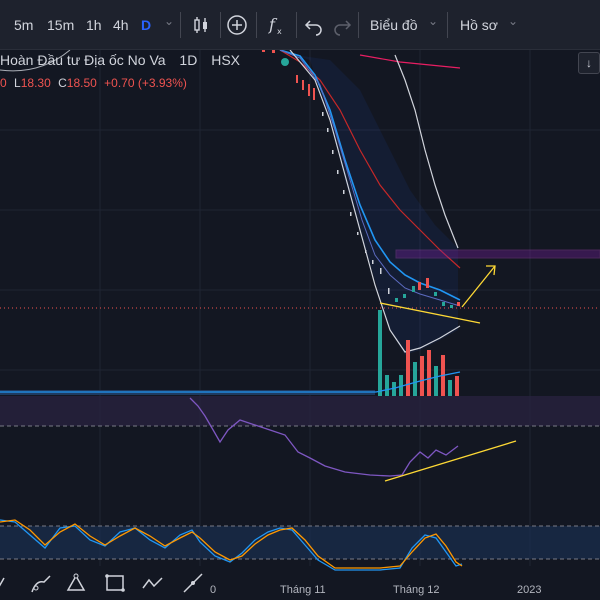 The width and height of the screenshot is (600, 600). What do you see at coordinates (17, 83) in the screenshot?
I see `low-label: L` at bounding box center [17, 83].